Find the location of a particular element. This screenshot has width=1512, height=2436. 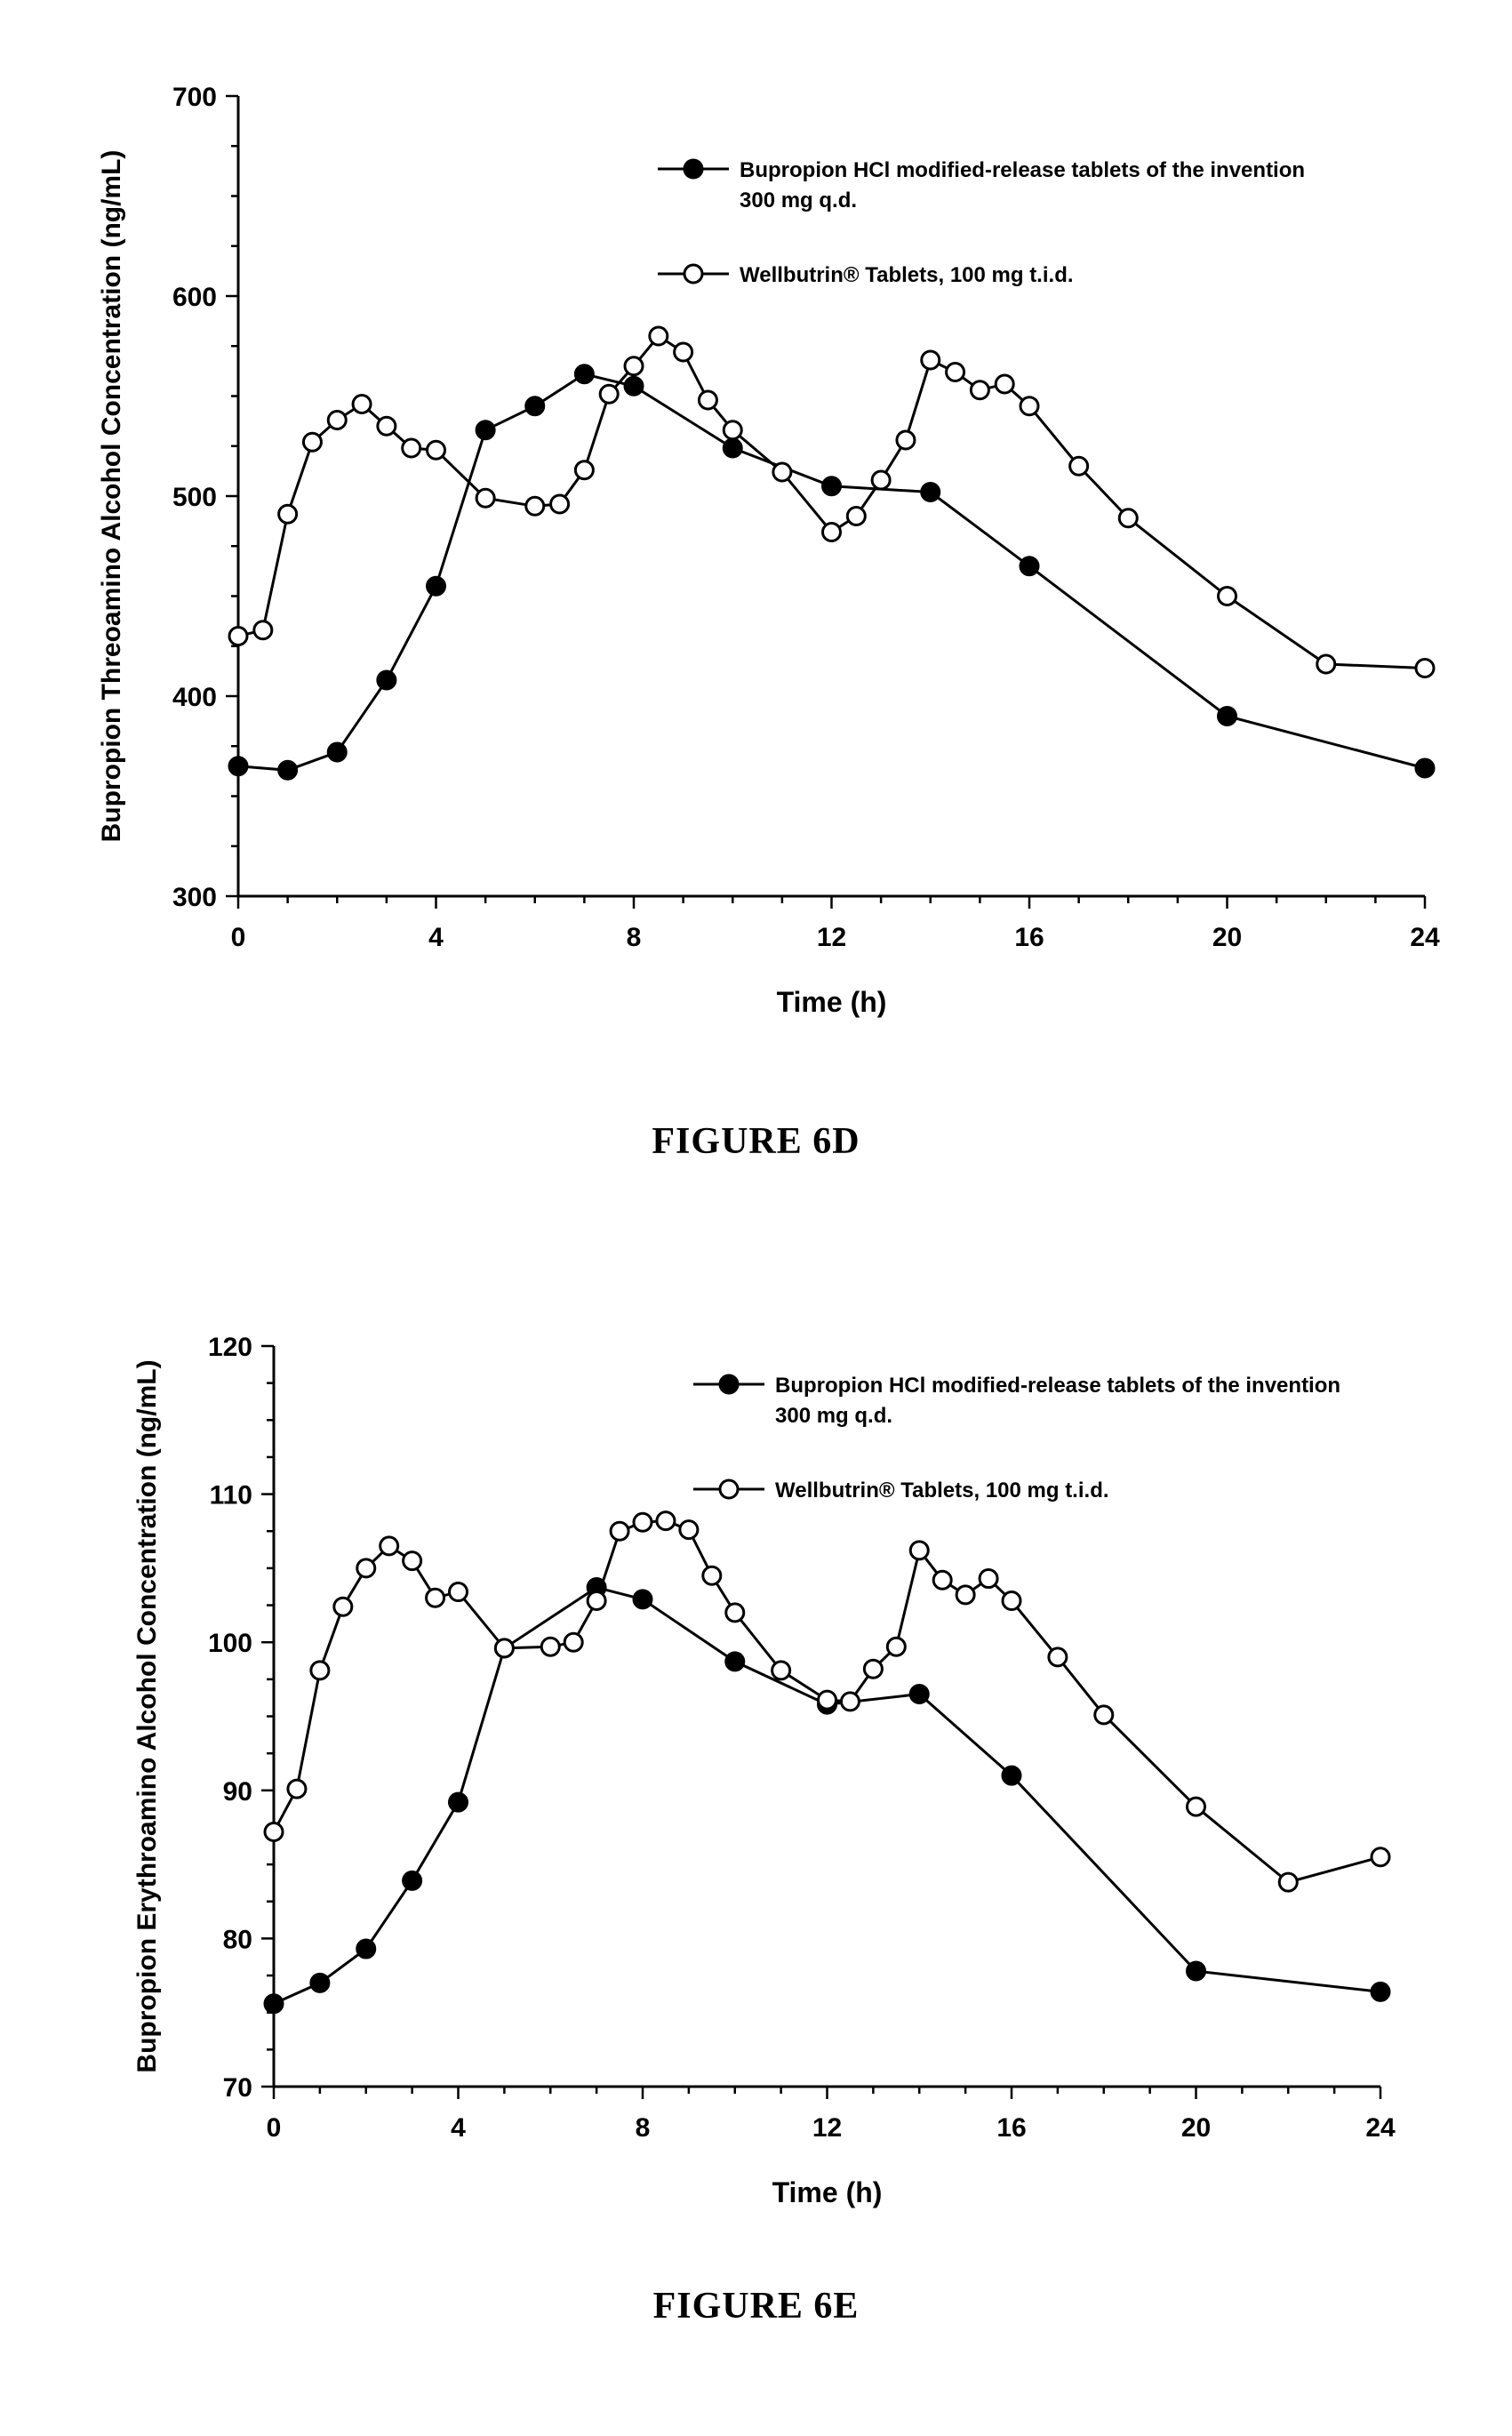

y-tick-label: 100 is located at coordinates (230, 1643).